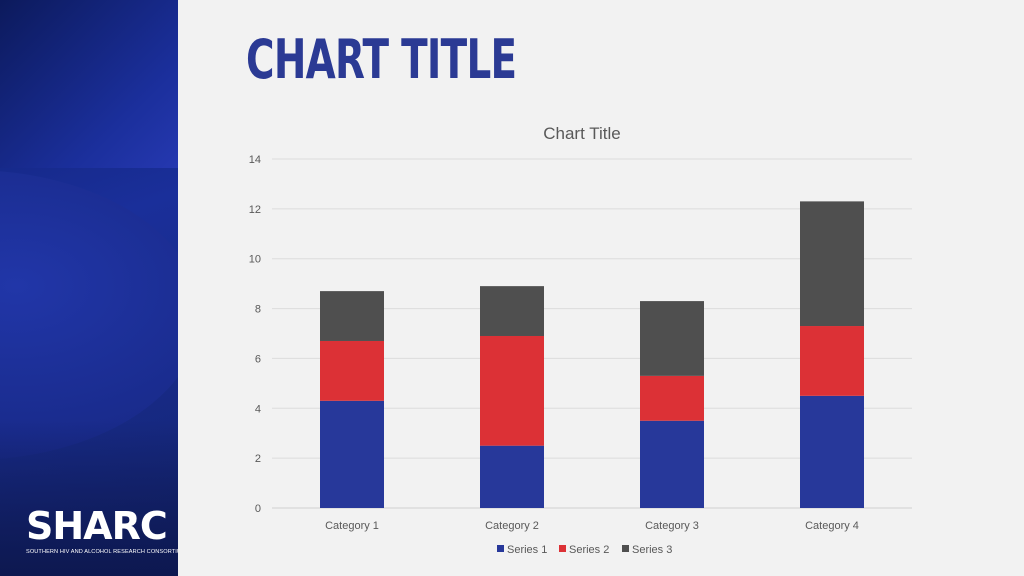 This screenshot has width=1024, height=576. Describe the element at coordinates (255, 260) in the screenshot. I see `y-tick-label: 10` at that location.